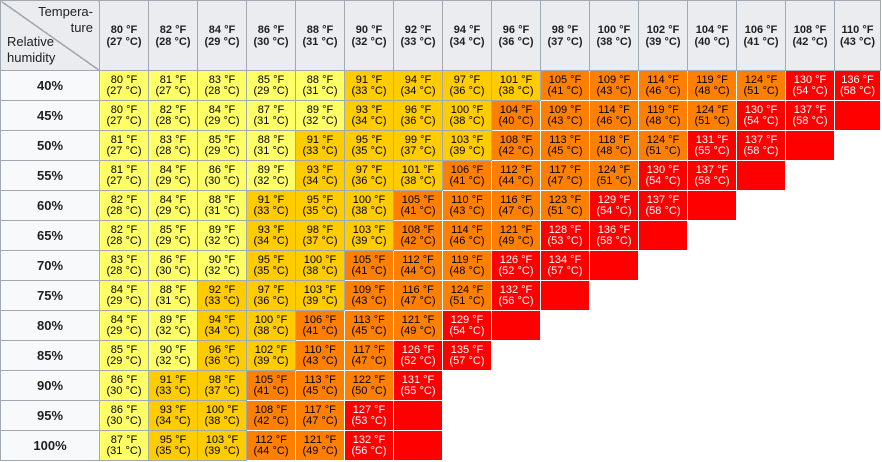 Image resolution: width=882 pixels, height=462 pixels. I want to click on row-header-humidity: 100%, so click(50, 445).